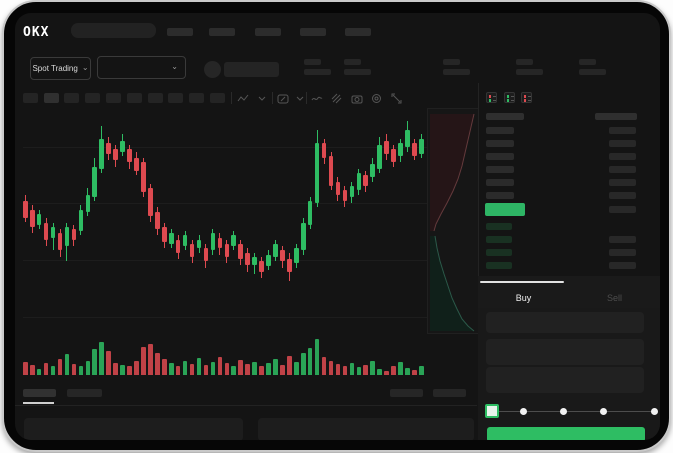  I want to click on chevron-down-icon: ⌄, so click(85, 67).